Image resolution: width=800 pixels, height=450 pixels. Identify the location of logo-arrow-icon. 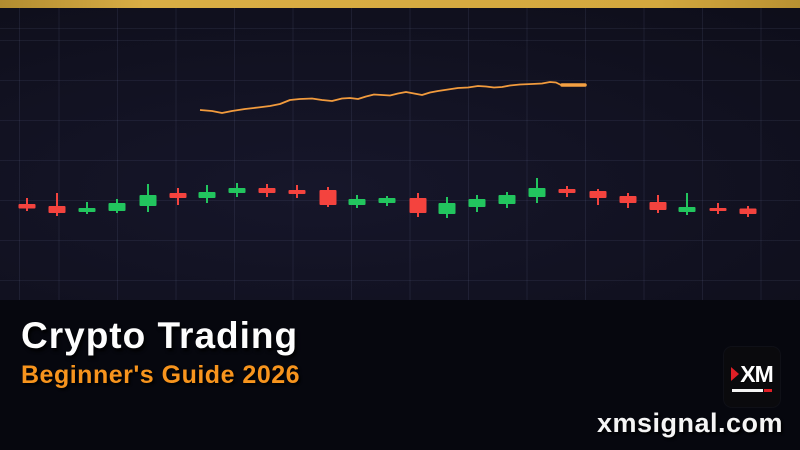
(735, 374).